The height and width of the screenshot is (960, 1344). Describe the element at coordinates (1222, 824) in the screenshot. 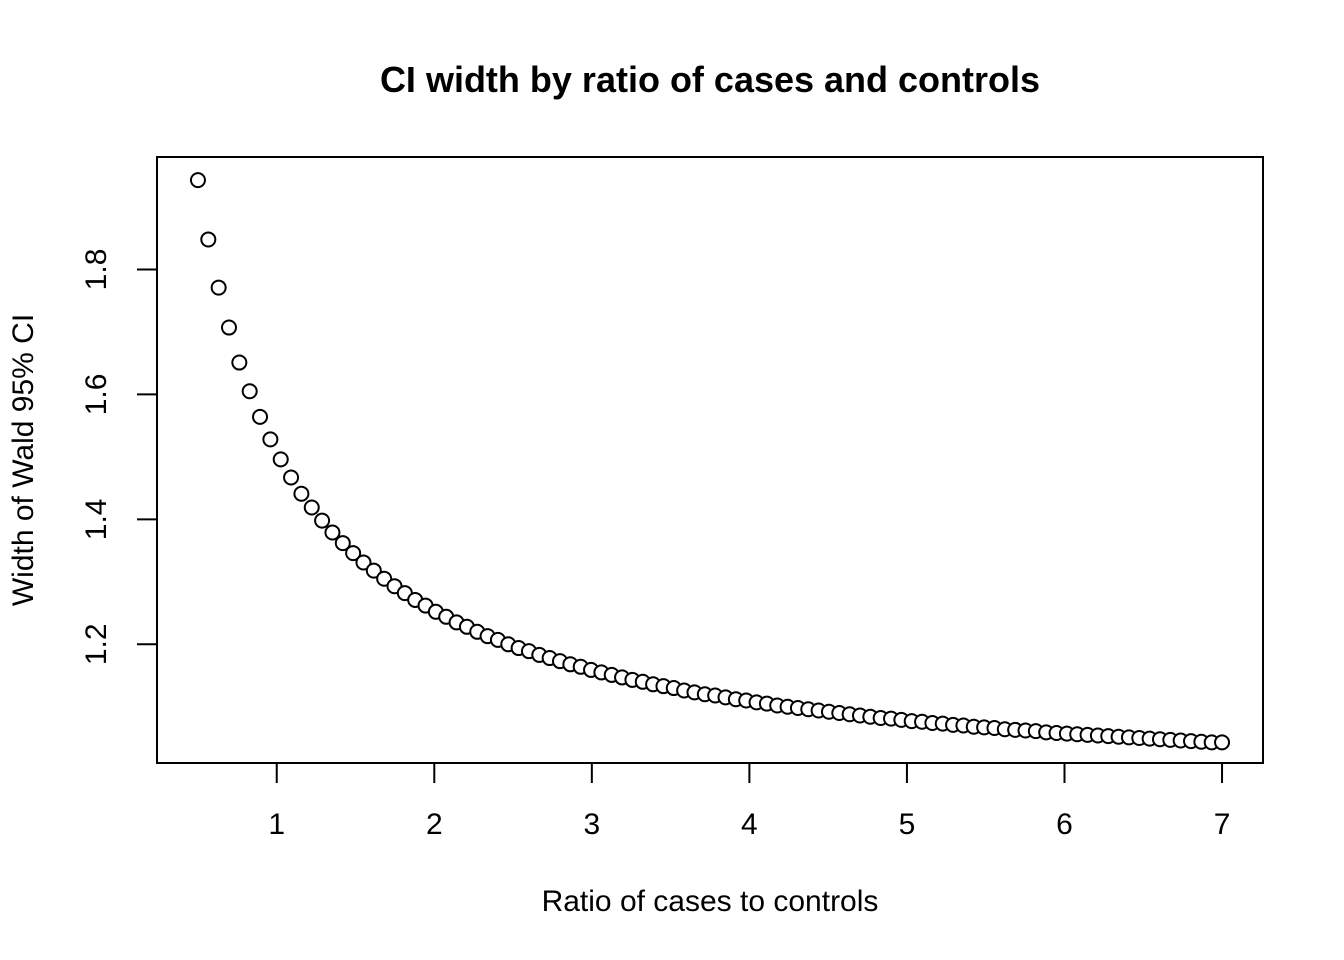

I see `x-tick-label: 7` at that location.